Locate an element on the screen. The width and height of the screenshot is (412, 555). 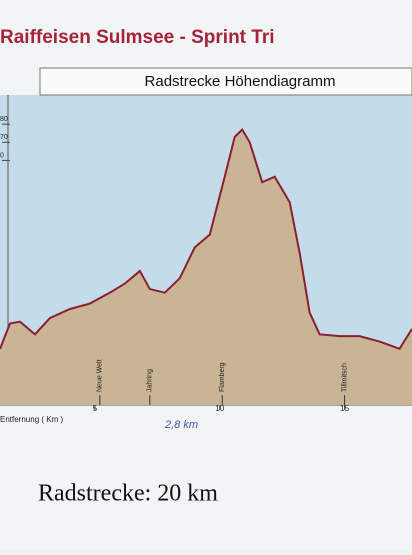
waypoint-label: Jahring is located at coordinates (150, 380).